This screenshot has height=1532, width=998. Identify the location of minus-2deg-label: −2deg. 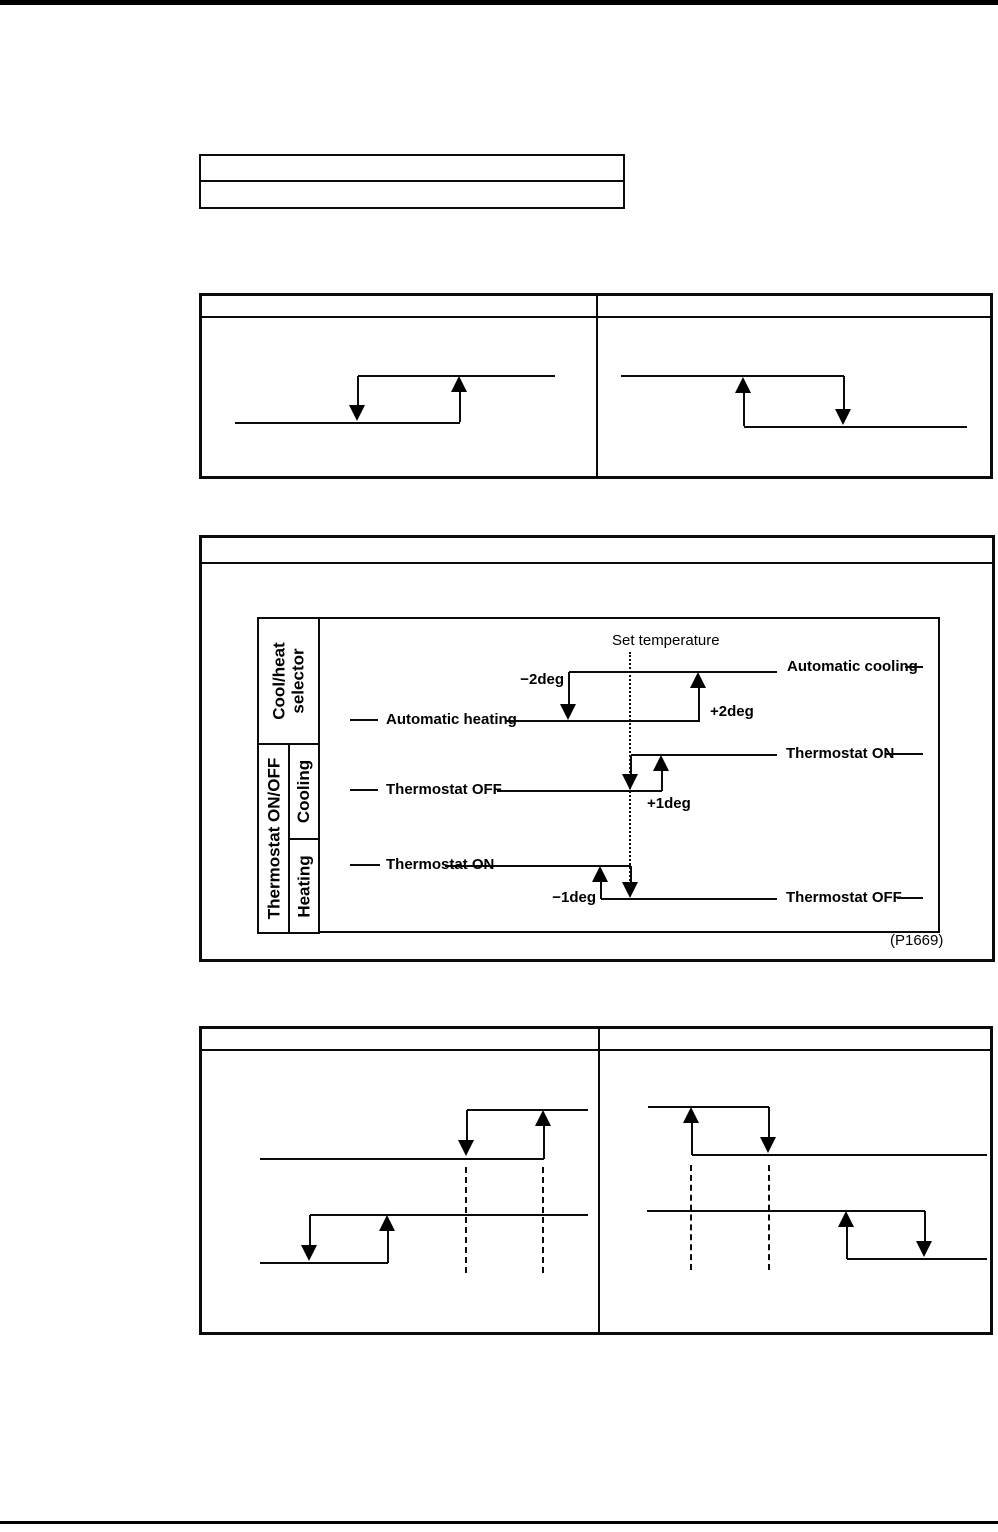
(542, 679).